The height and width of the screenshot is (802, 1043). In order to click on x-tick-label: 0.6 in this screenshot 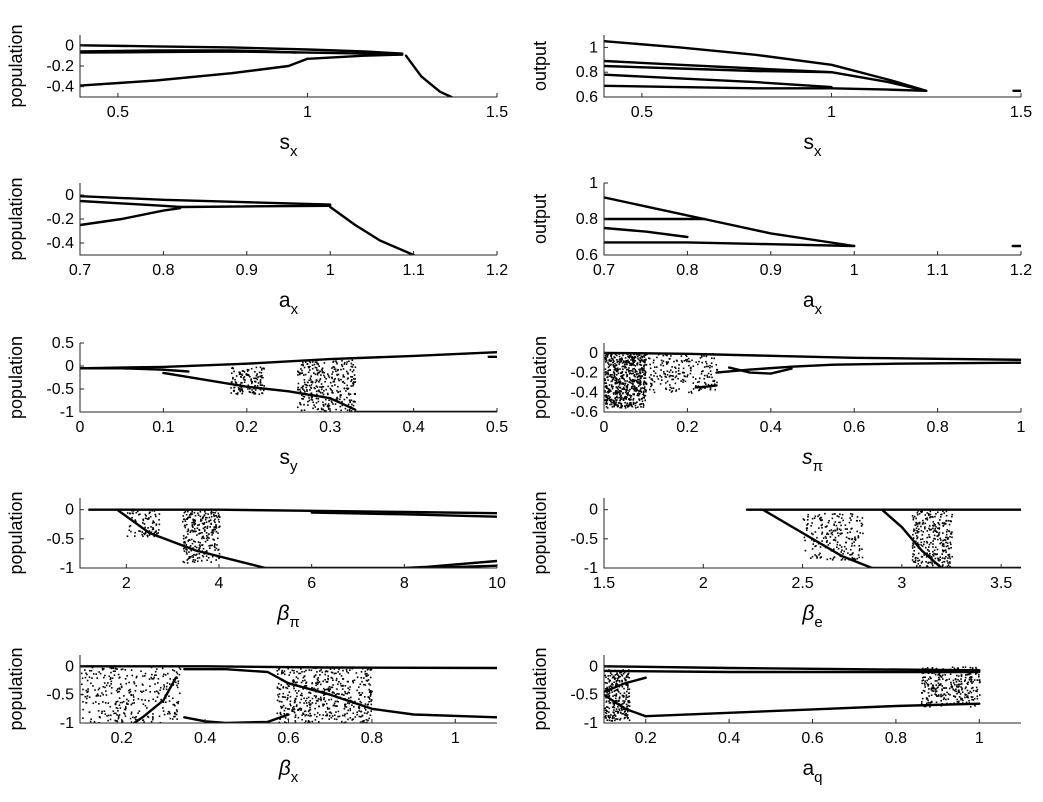, I will do `click(854, 427)`.